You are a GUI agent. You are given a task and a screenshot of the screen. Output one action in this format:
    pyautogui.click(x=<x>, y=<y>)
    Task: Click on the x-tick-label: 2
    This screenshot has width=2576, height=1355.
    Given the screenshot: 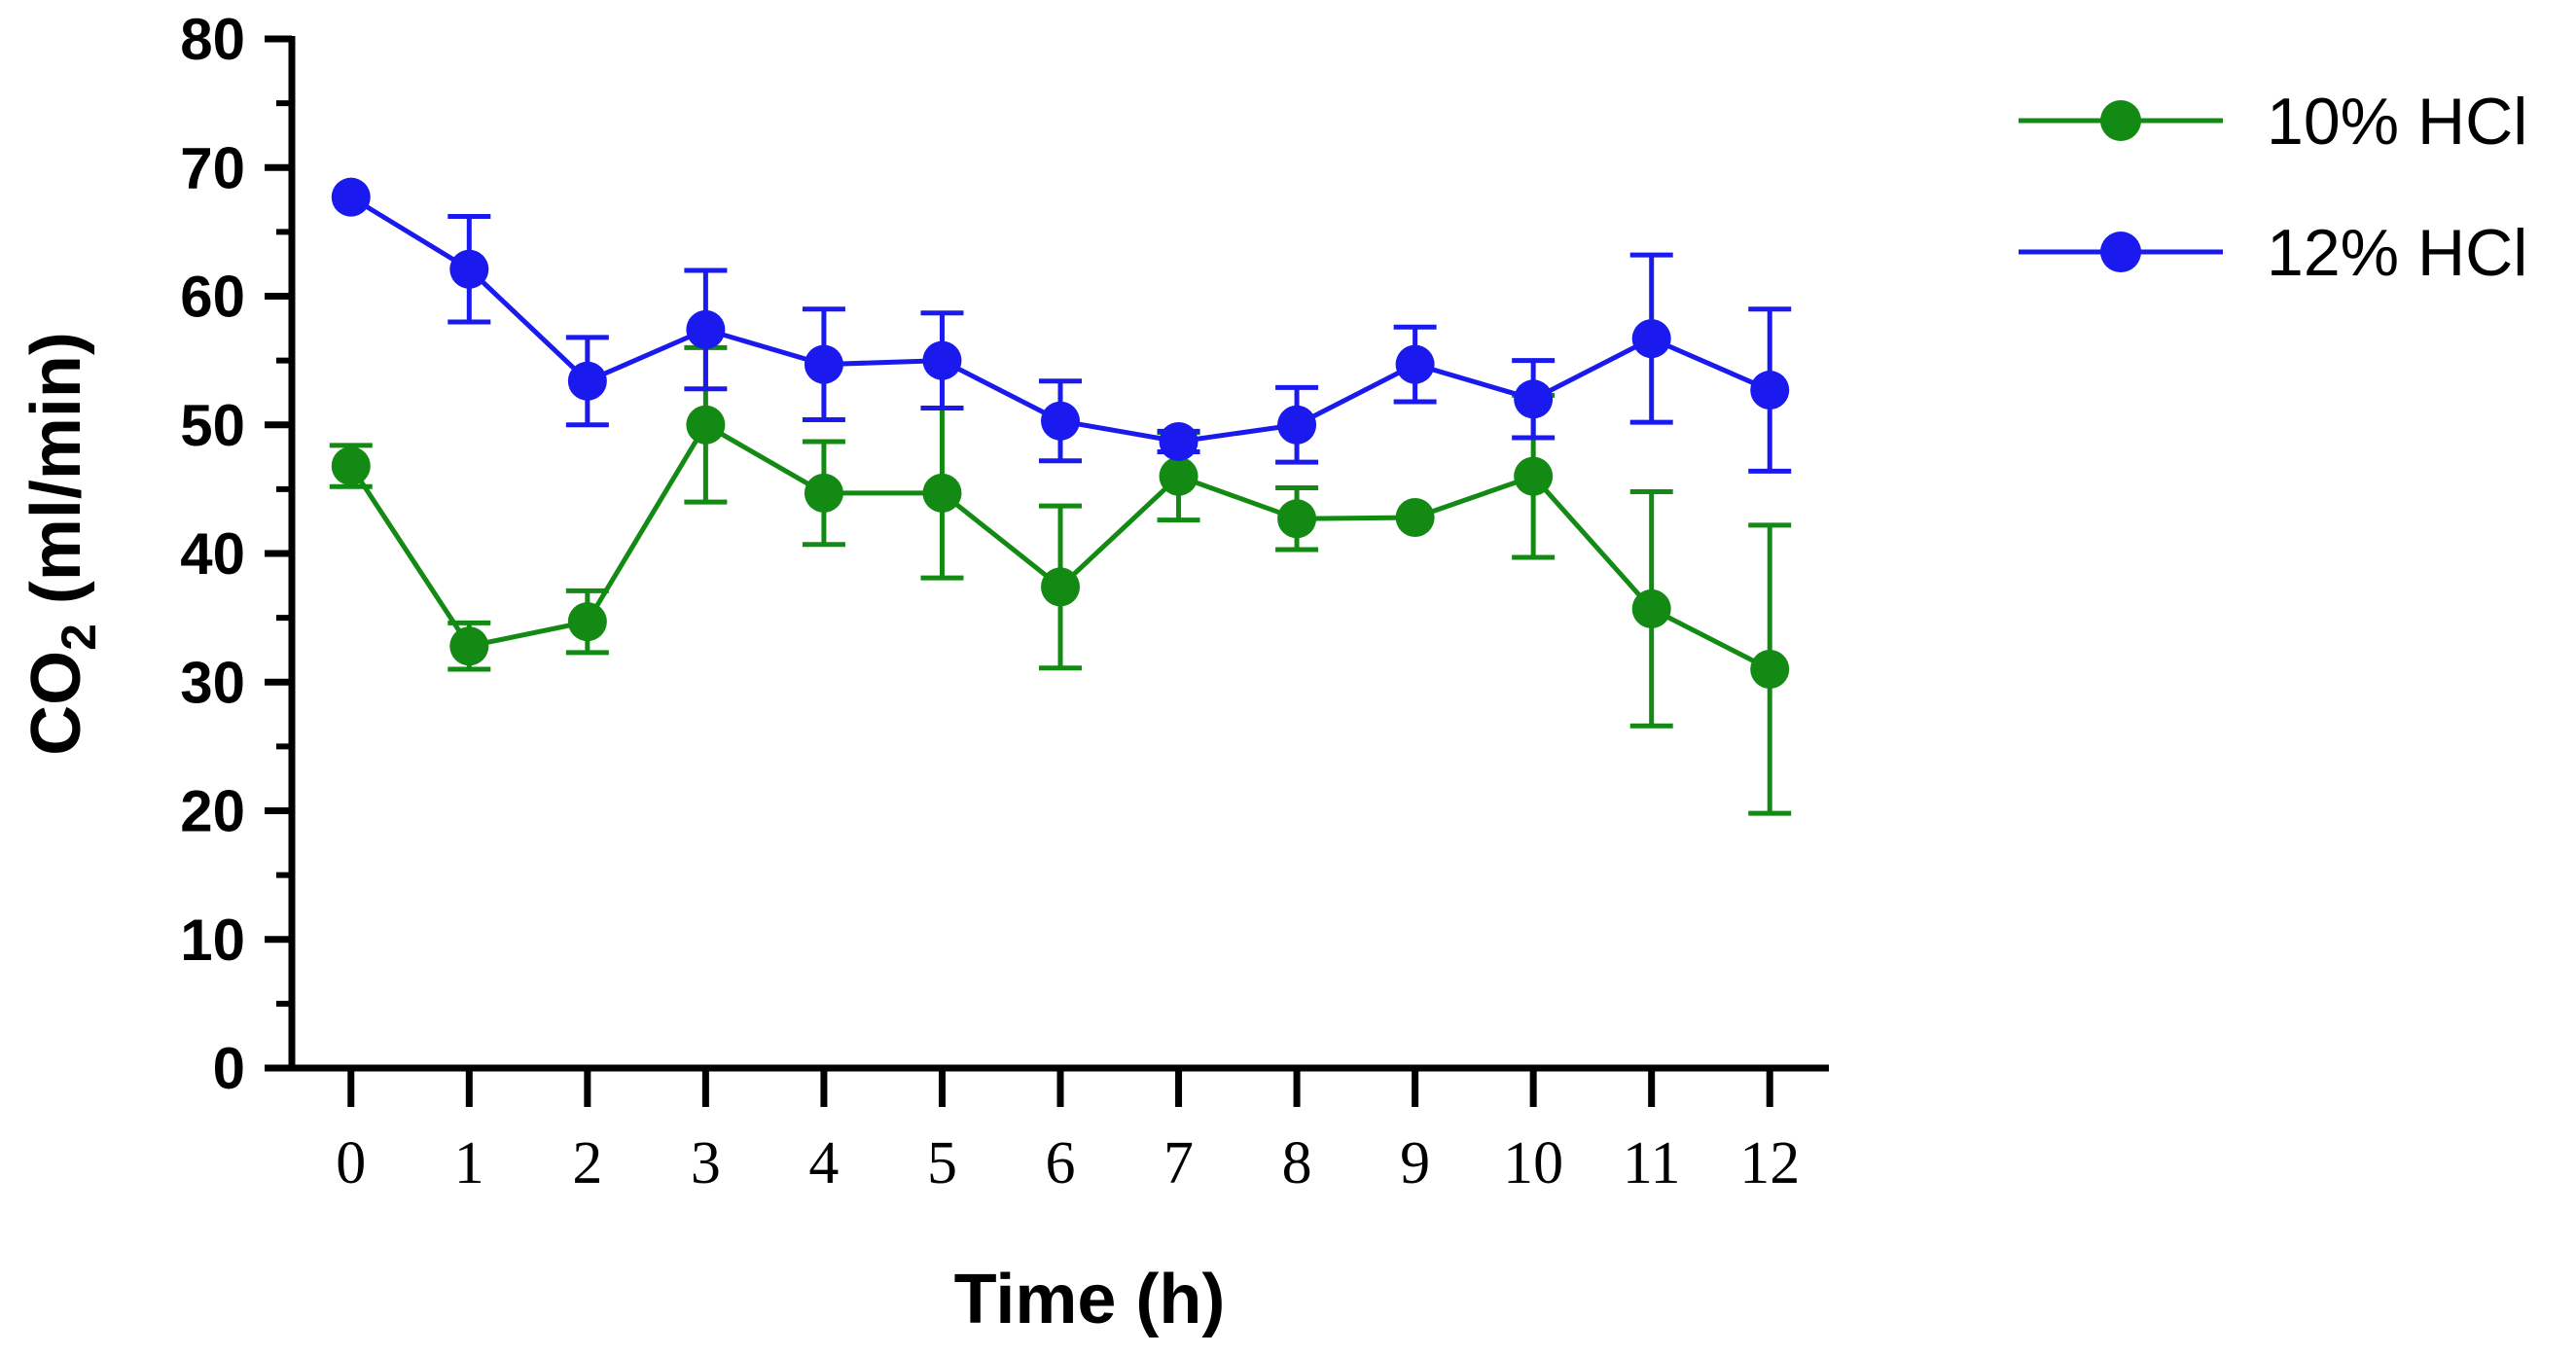 What is the action you would take?
    pyautogui.click(x=587, y=1163)
    